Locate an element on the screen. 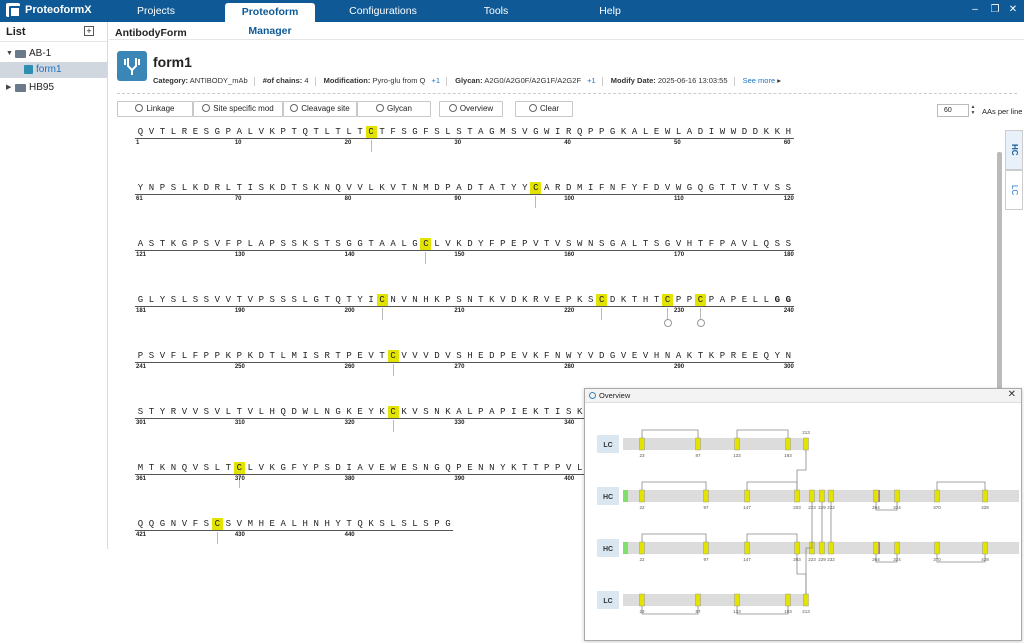  aas-stepper: ▲ ▼ is located at coordinates (973, 110).